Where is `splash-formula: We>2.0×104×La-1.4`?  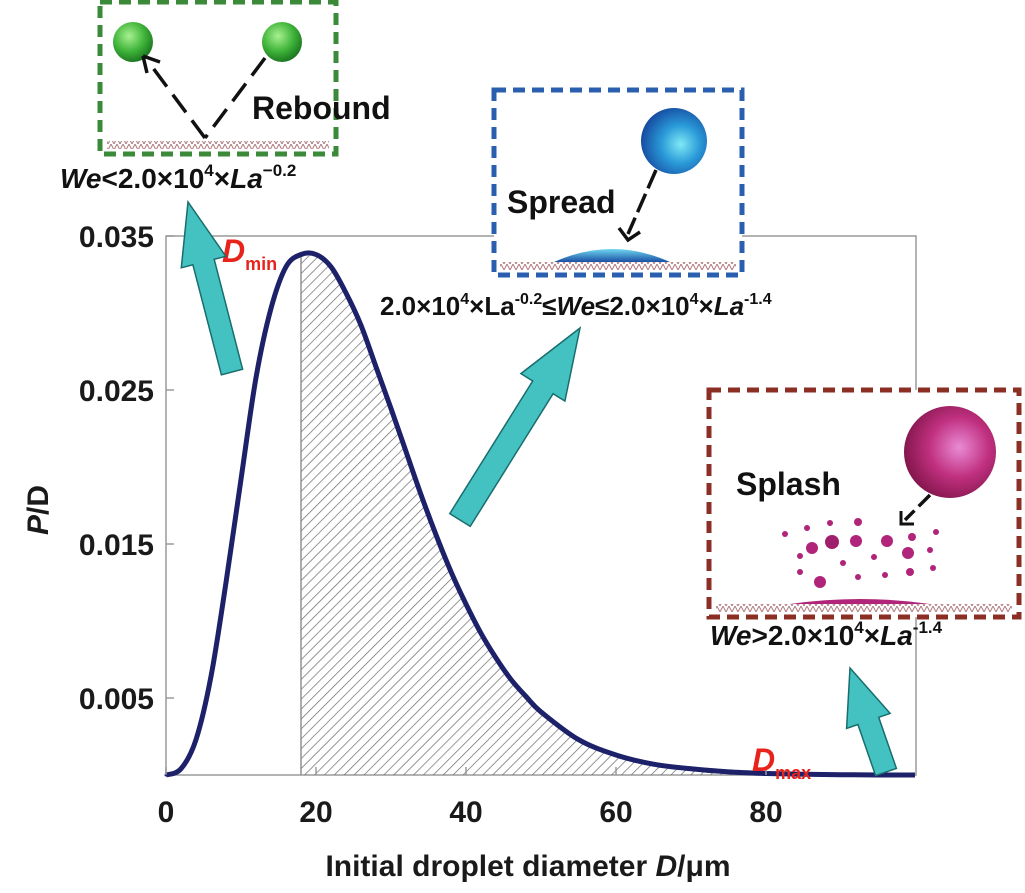
splash-formula: We>2.0×104×La-1.4 is located at coordinates (826, 634).